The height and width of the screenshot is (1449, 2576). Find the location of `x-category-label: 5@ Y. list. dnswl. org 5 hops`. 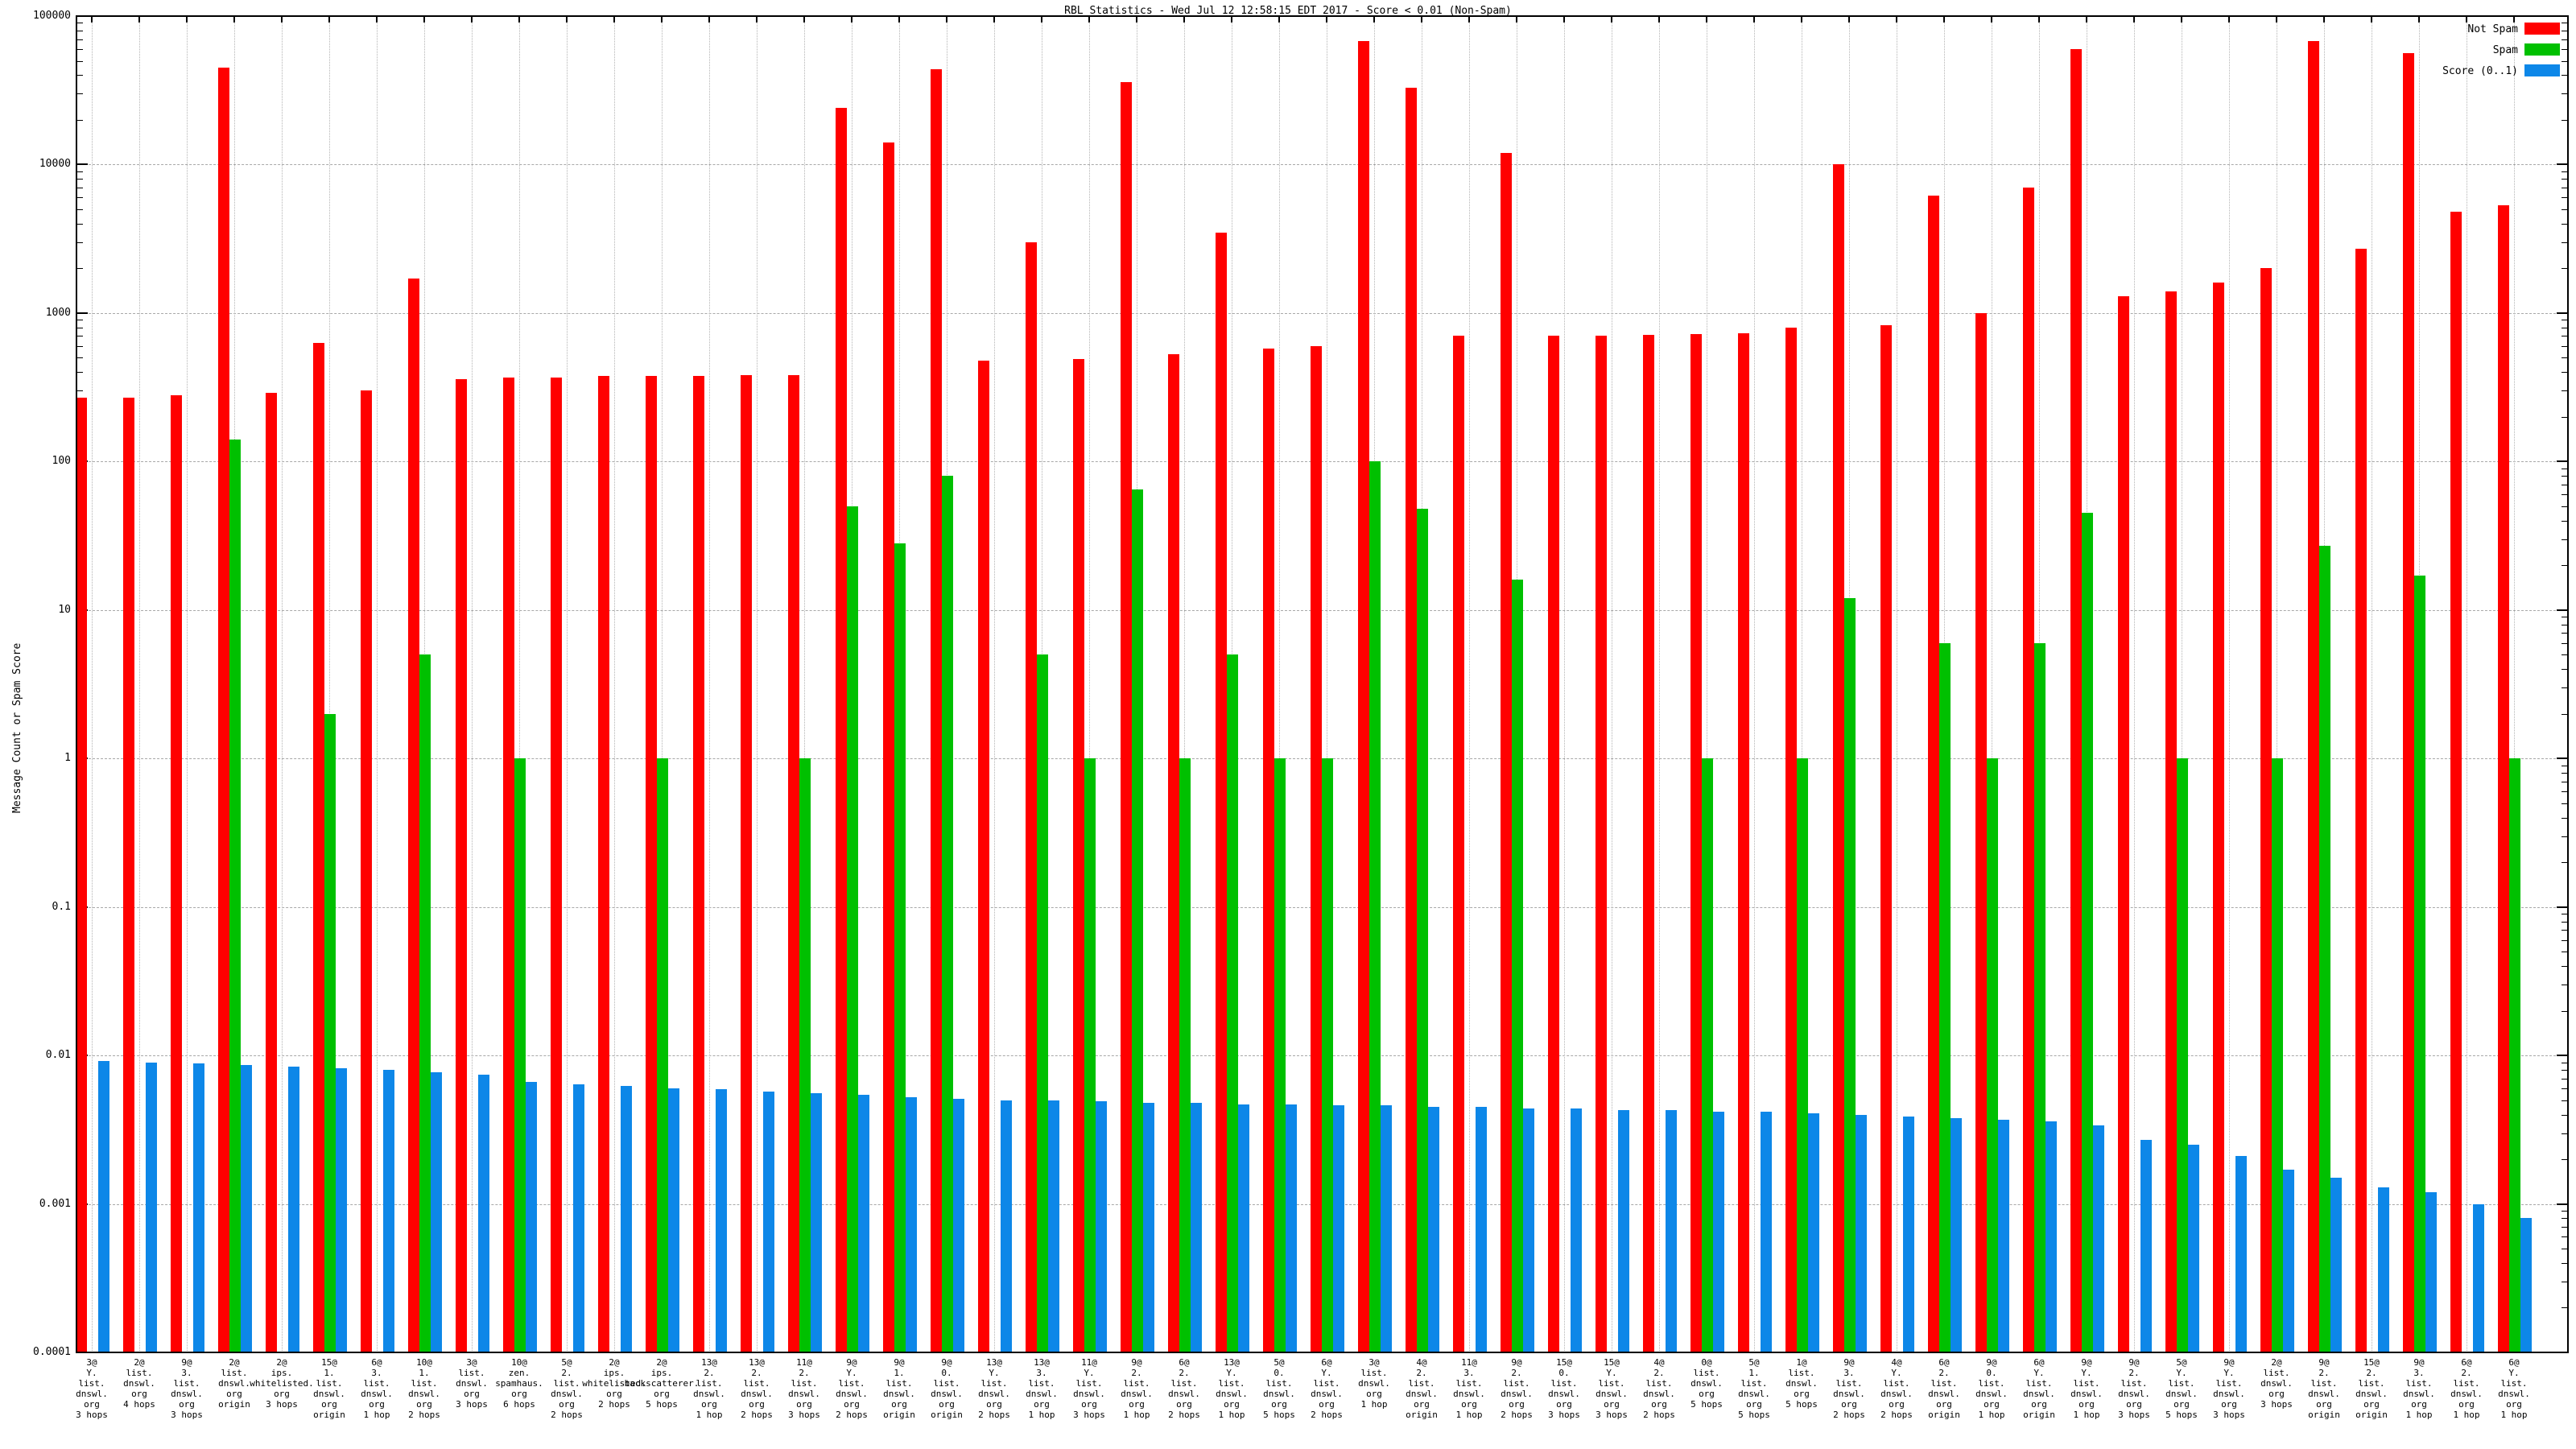

x-category-label: 5@ Y. list. dnswl. org 5 hops is located at coordinates (2181, 1388).